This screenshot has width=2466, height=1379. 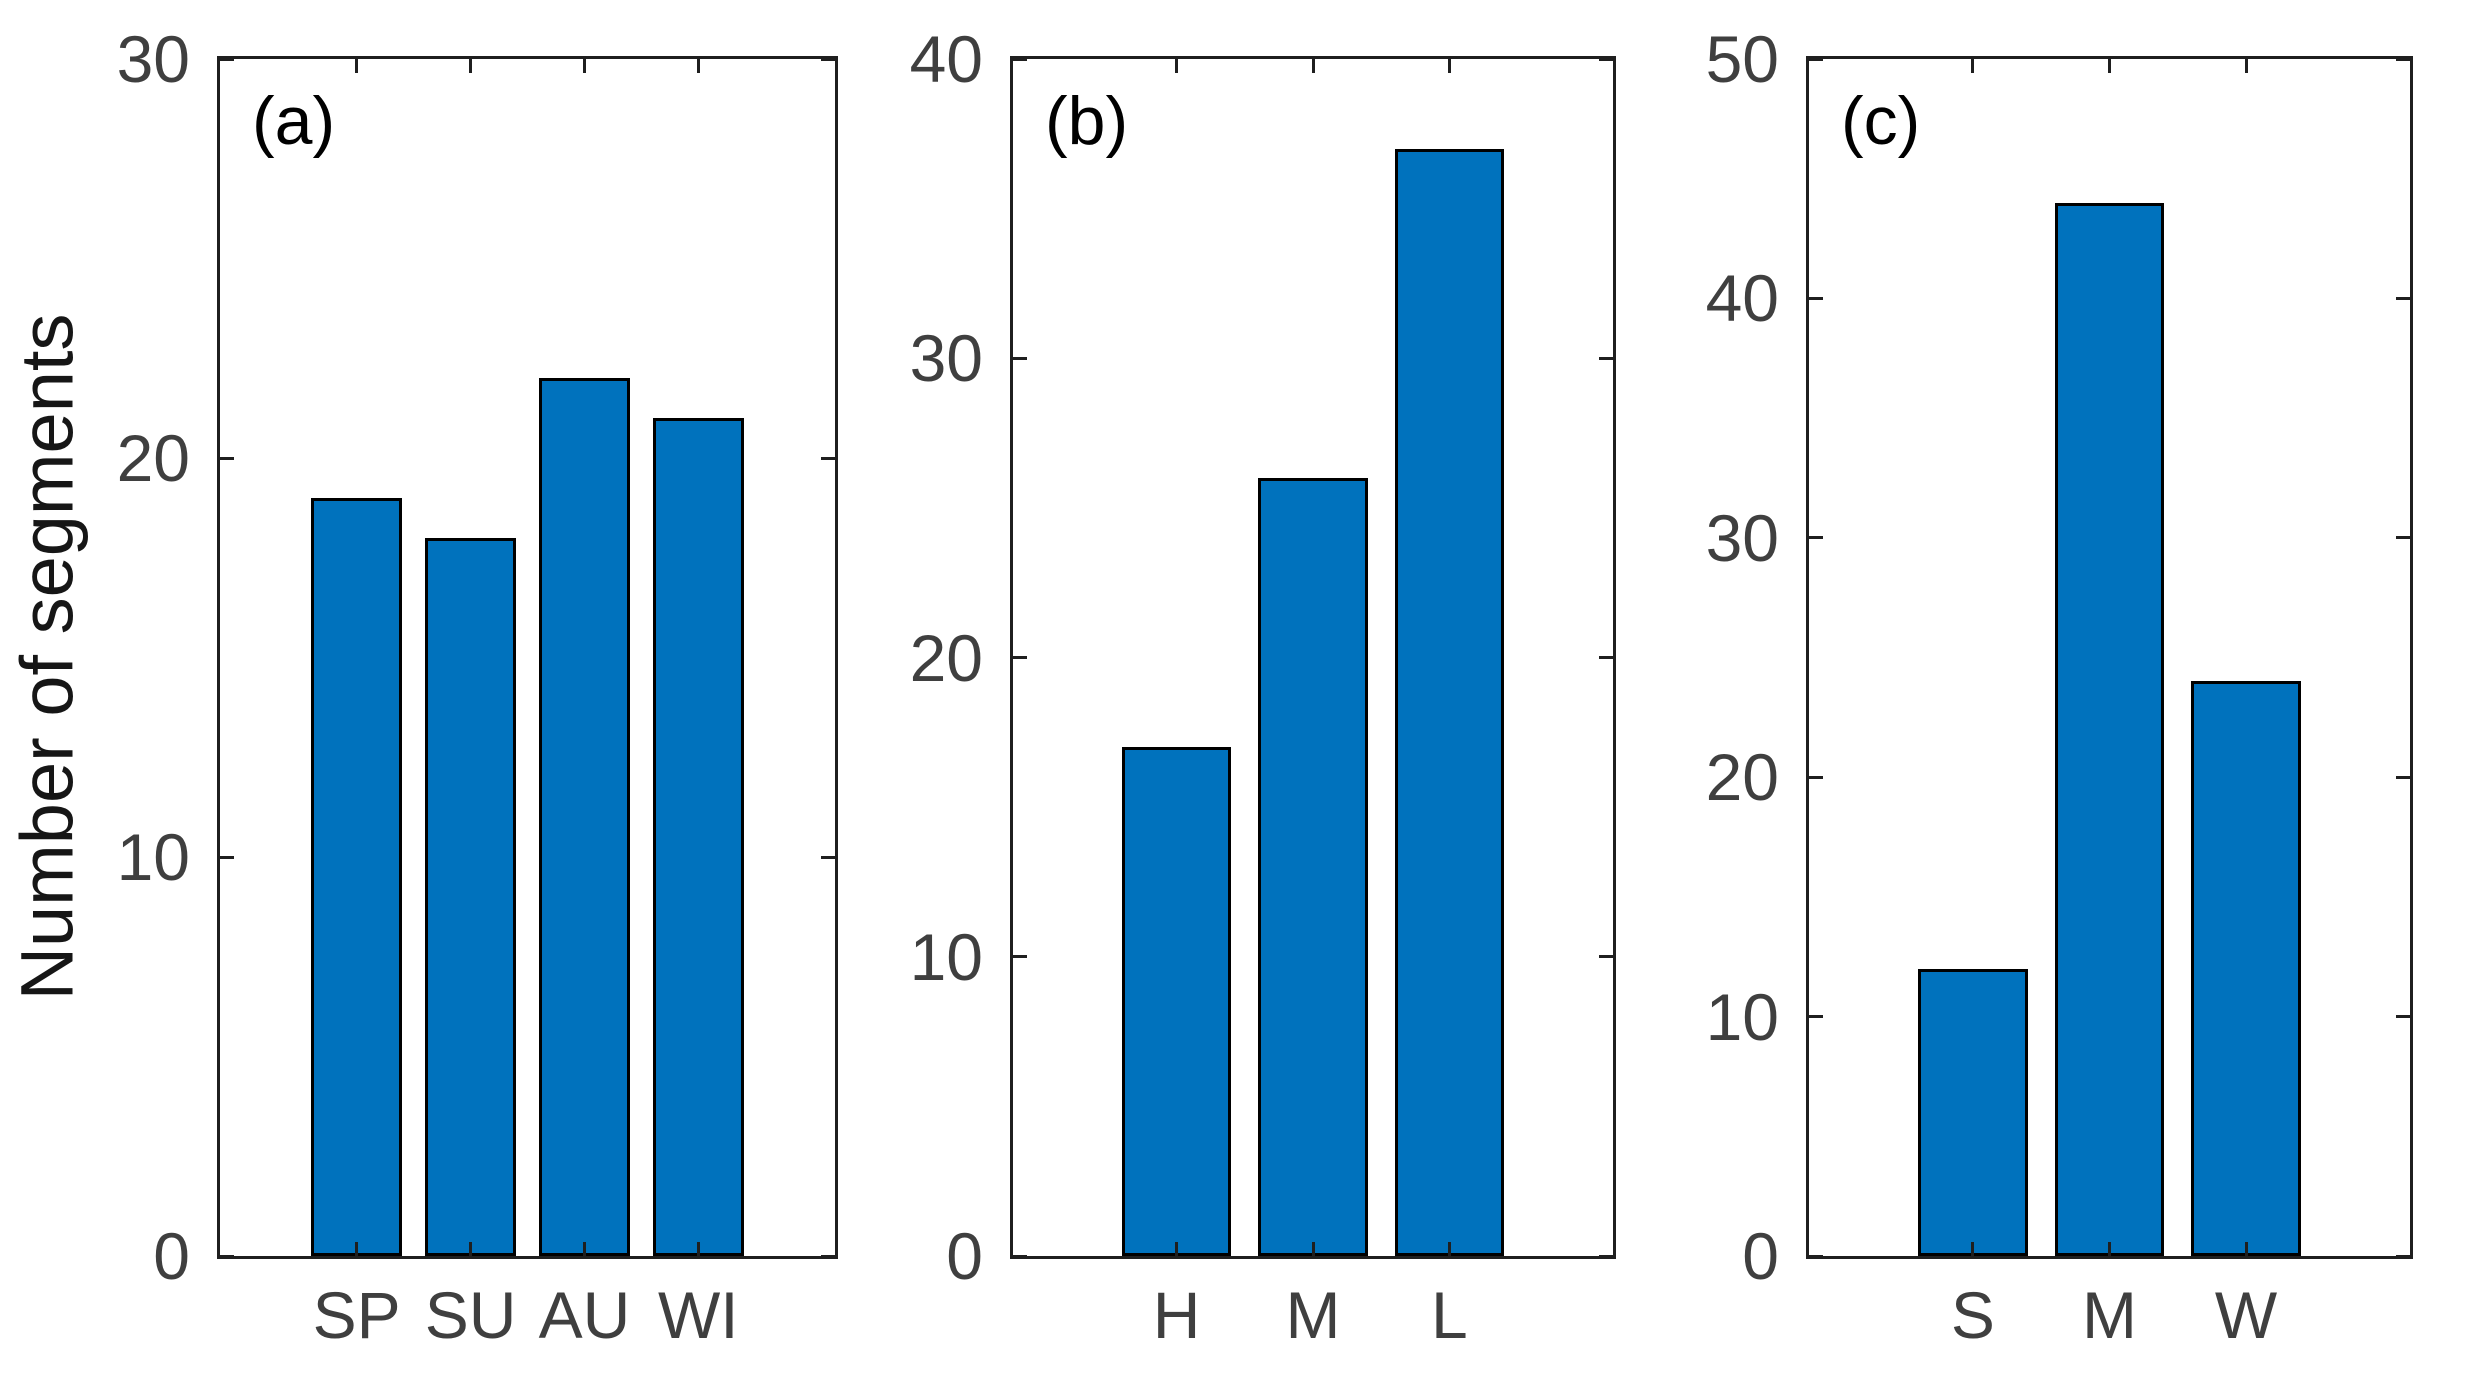 What do you see at coordinates (698, 1315) in the screenshot?
I see `x-category-label: WI` at bounding box center [698, 1315].